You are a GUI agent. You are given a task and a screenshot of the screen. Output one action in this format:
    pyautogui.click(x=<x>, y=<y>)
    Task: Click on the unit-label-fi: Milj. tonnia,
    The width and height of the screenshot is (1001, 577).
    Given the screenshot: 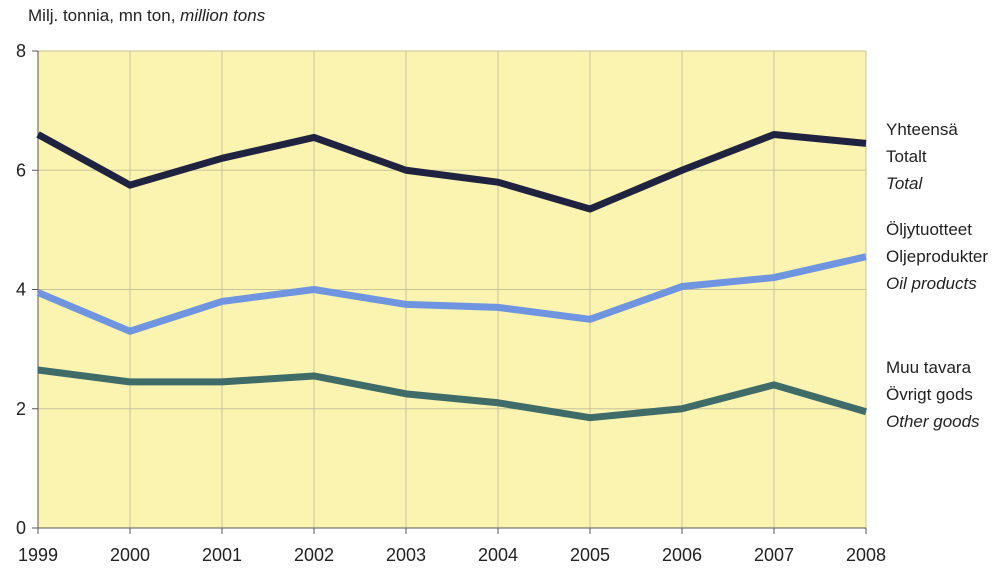 What is the action you would take?
    pyautogui.click(x=71, y=15)
    